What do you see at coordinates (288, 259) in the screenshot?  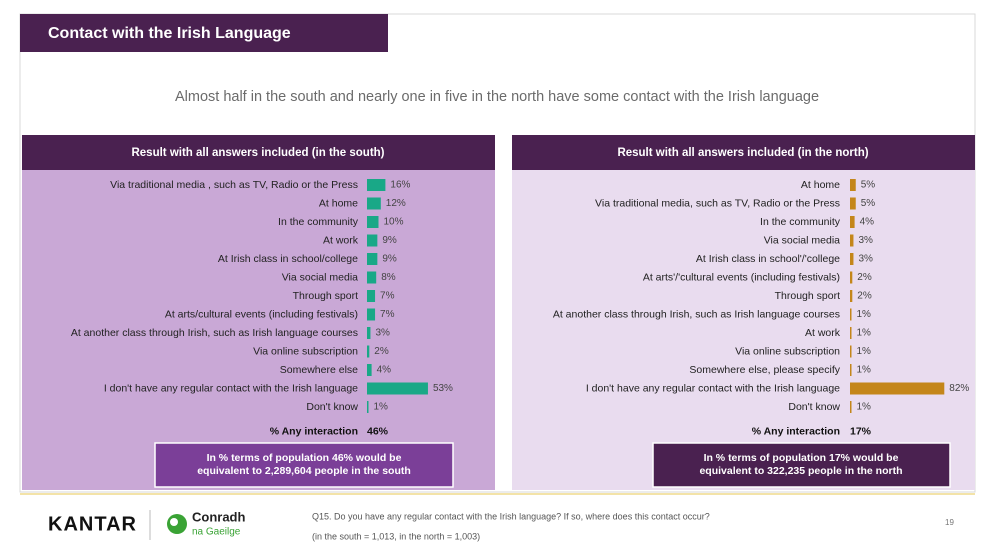 I see `category-label: At Irish class in school/college` at bounding box center [288, 259].